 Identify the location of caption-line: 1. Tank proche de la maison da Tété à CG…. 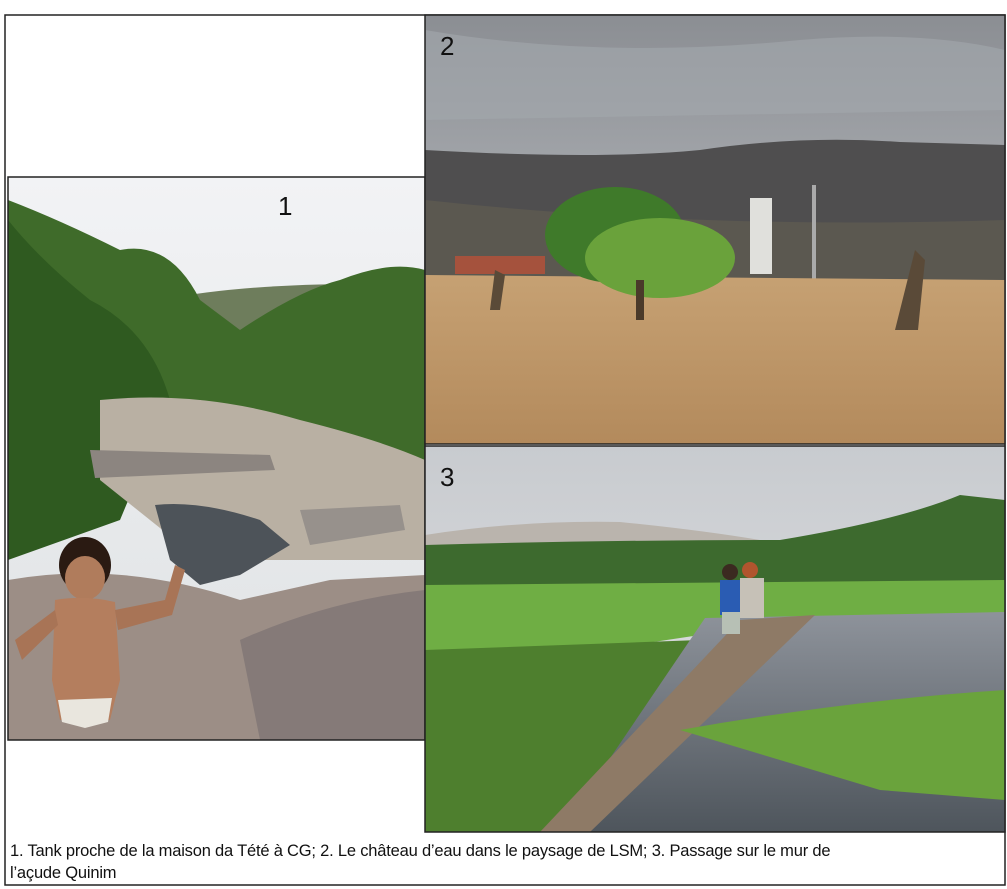
(420, 851).